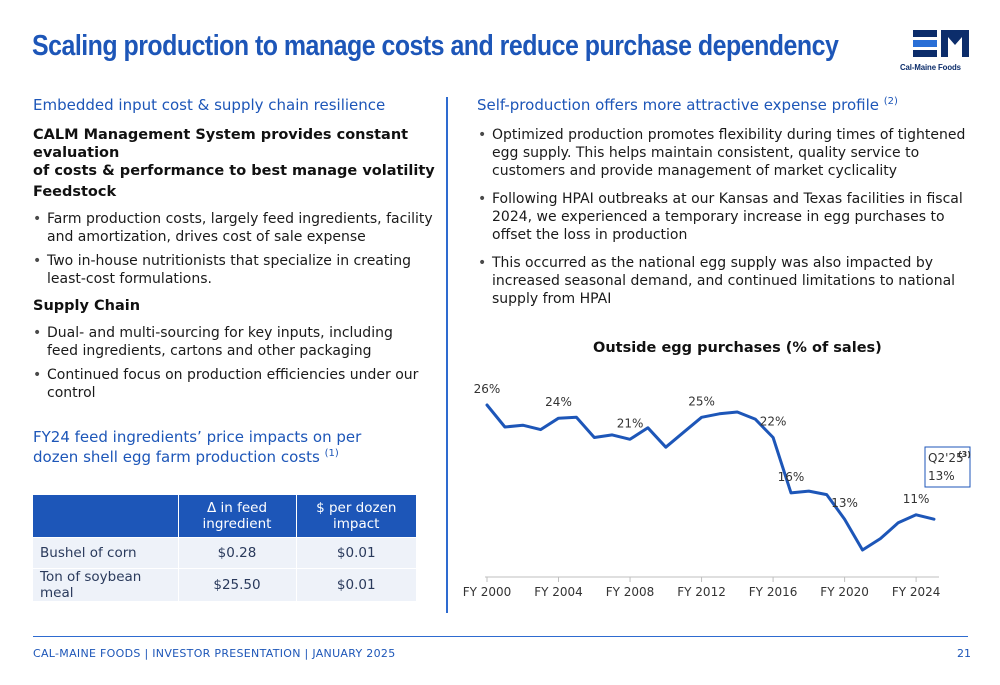 The image size is (1000, 685). I want to click on data-label: 11%, so click(916, 499).